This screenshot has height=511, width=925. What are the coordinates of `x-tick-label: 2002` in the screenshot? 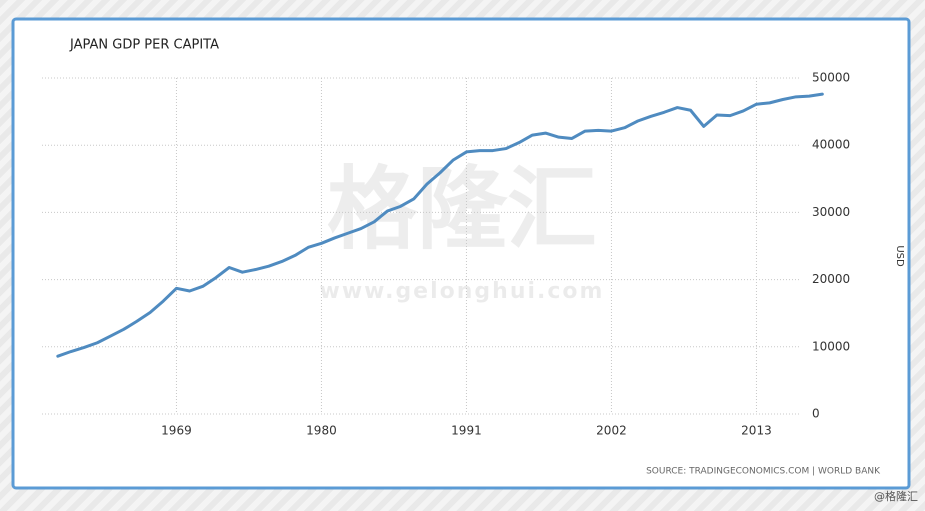 It's located at (611, 431).